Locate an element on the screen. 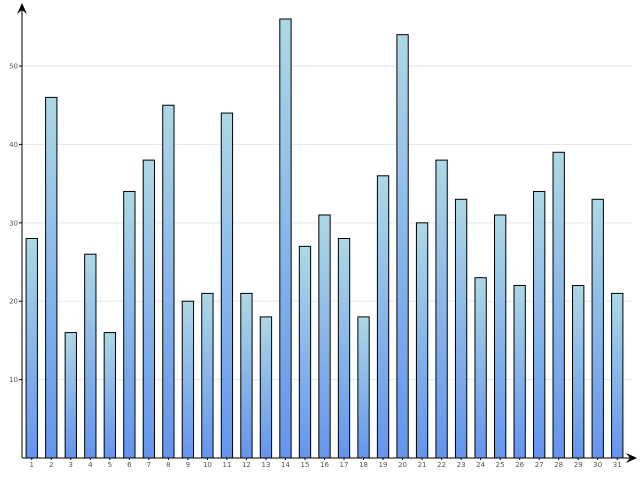  x-tick-label: 10 is located at coordinates (207, 465).